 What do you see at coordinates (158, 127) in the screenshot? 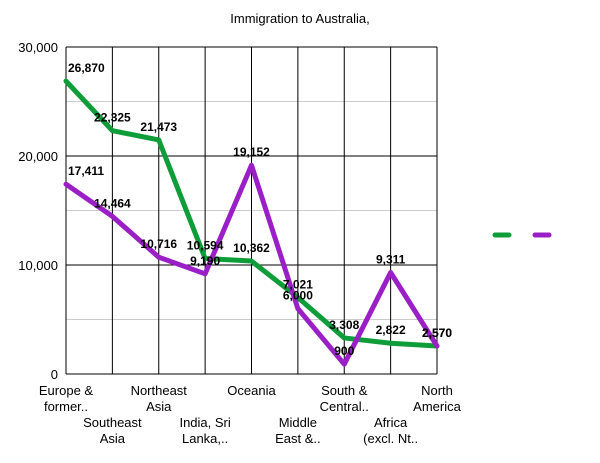
I see `data-label: 21,473` at bounding box center [158, 127].